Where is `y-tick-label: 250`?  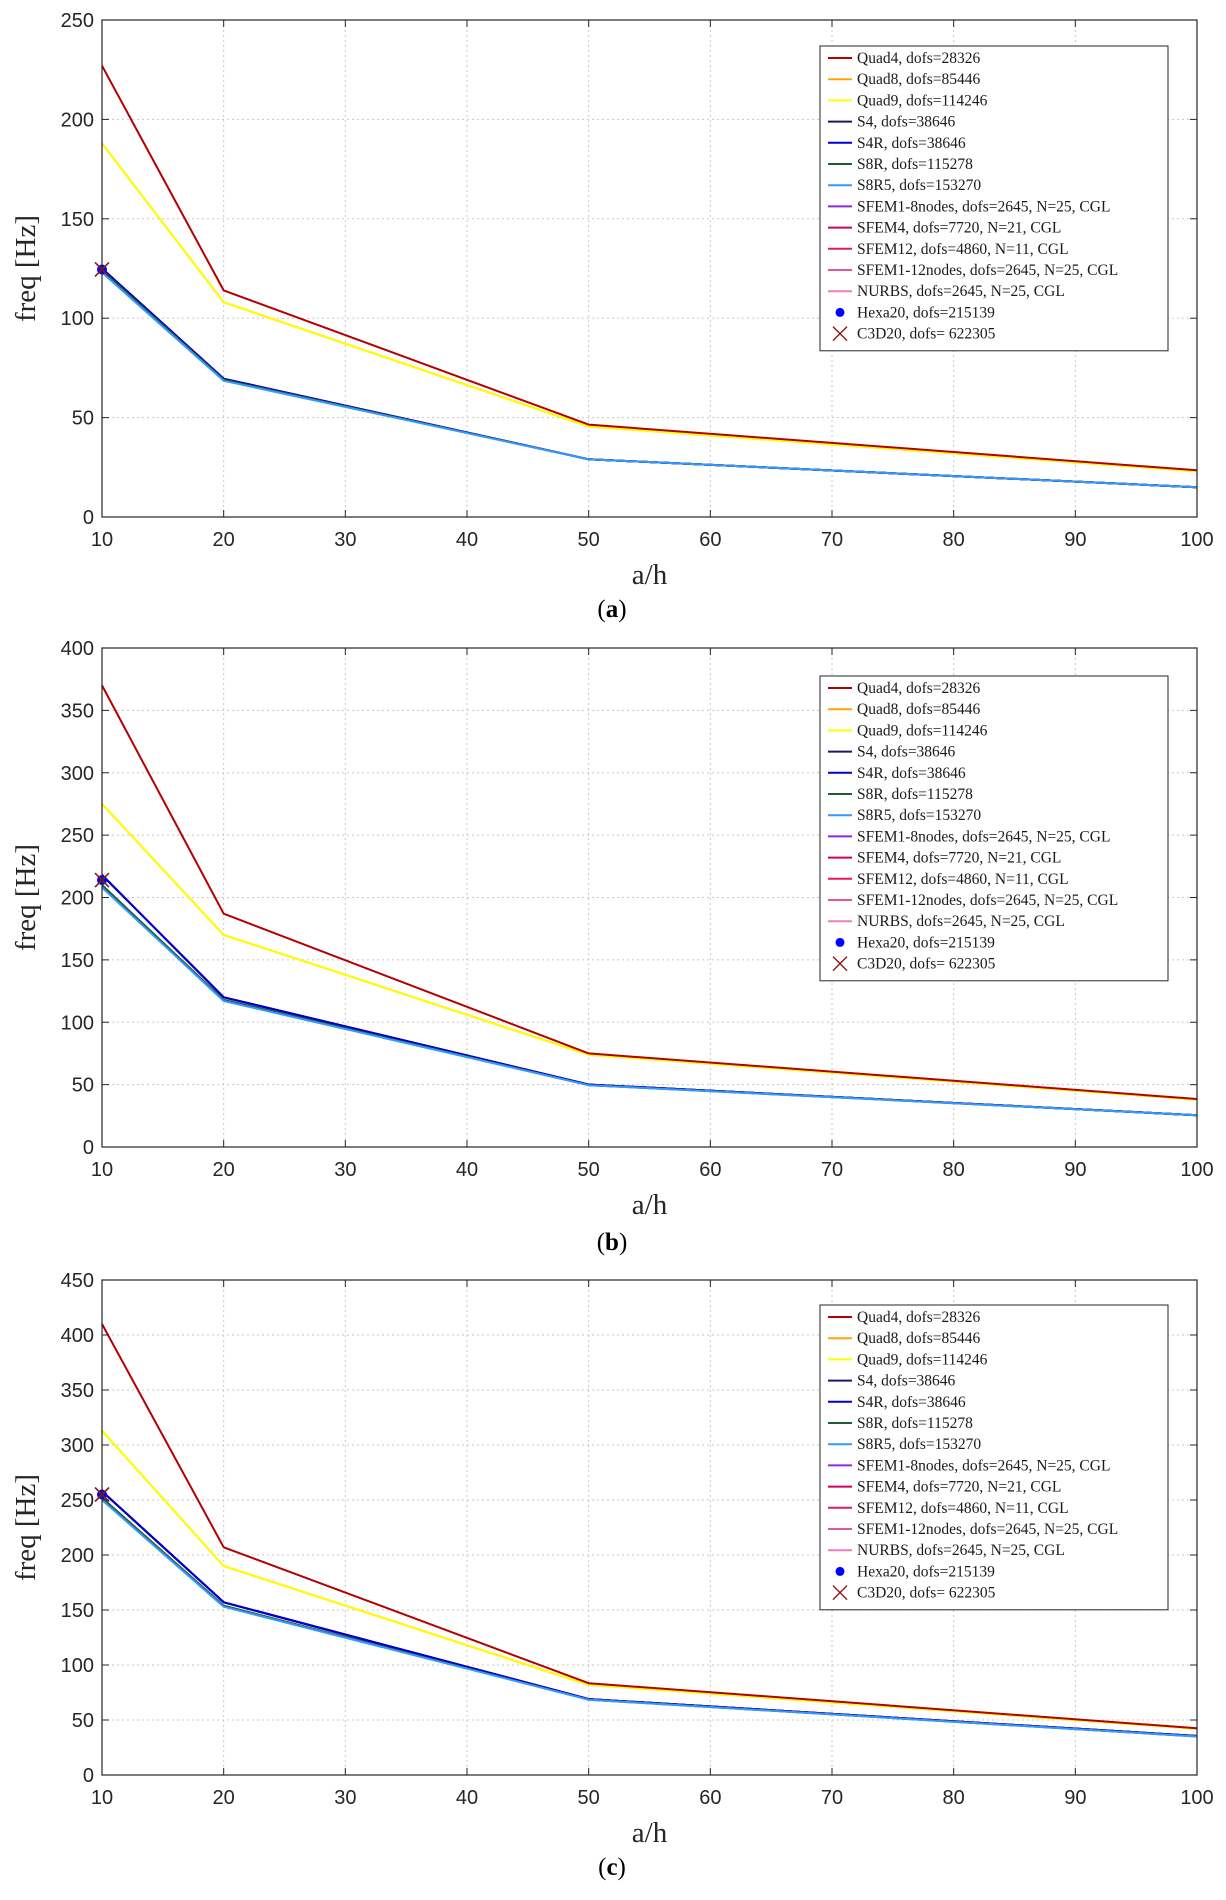
y-tick-label: 250 is located at coordinates (77, 1501).